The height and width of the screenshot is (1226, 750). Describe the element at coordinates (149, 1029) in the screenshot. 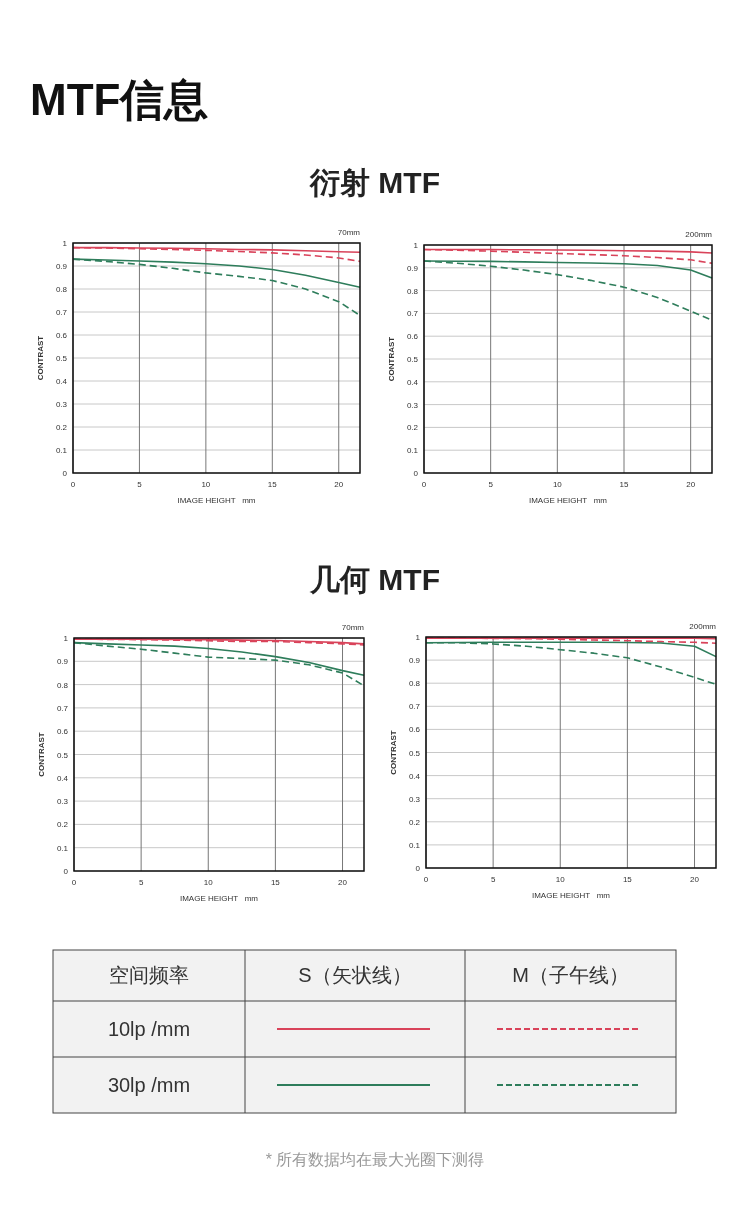

I see `text: 10lp /mm` at that location.